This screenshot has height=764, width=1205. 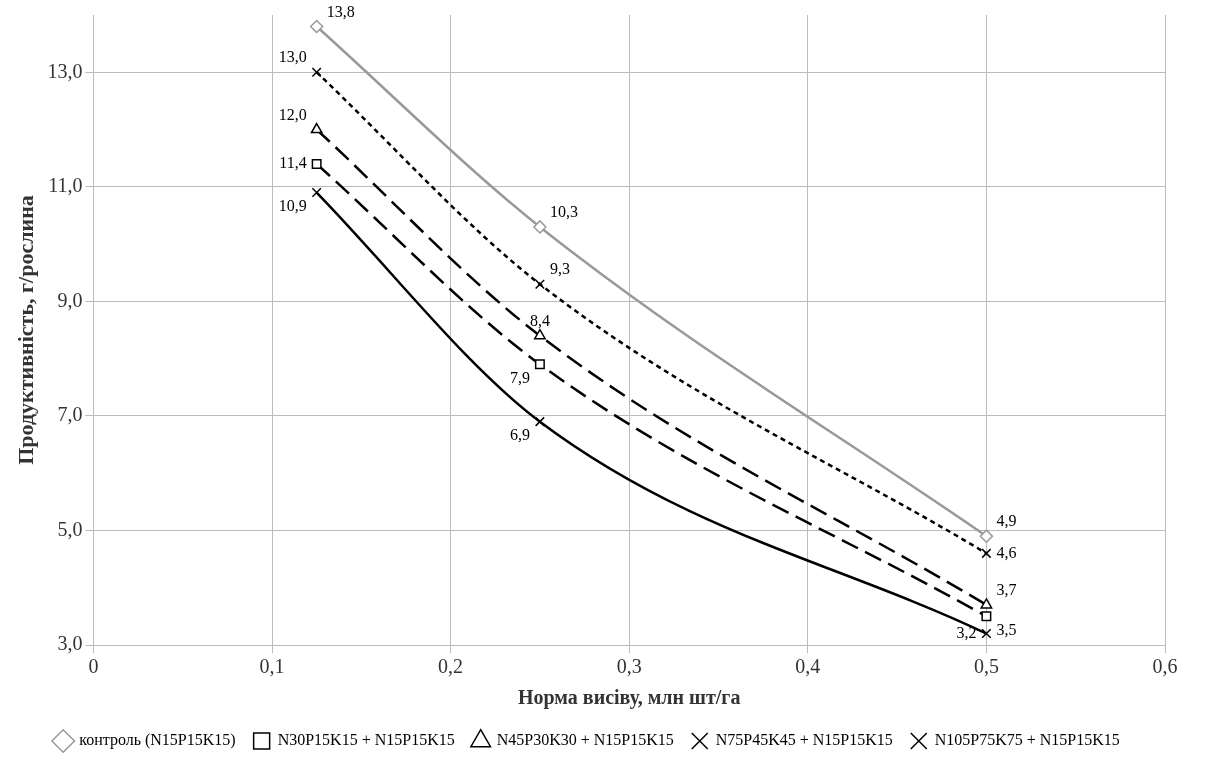 What do you see at coordinates (65, 185) in the screenshot?
I see `y-tick-label: 11,0` at bounding box center [65, 185].